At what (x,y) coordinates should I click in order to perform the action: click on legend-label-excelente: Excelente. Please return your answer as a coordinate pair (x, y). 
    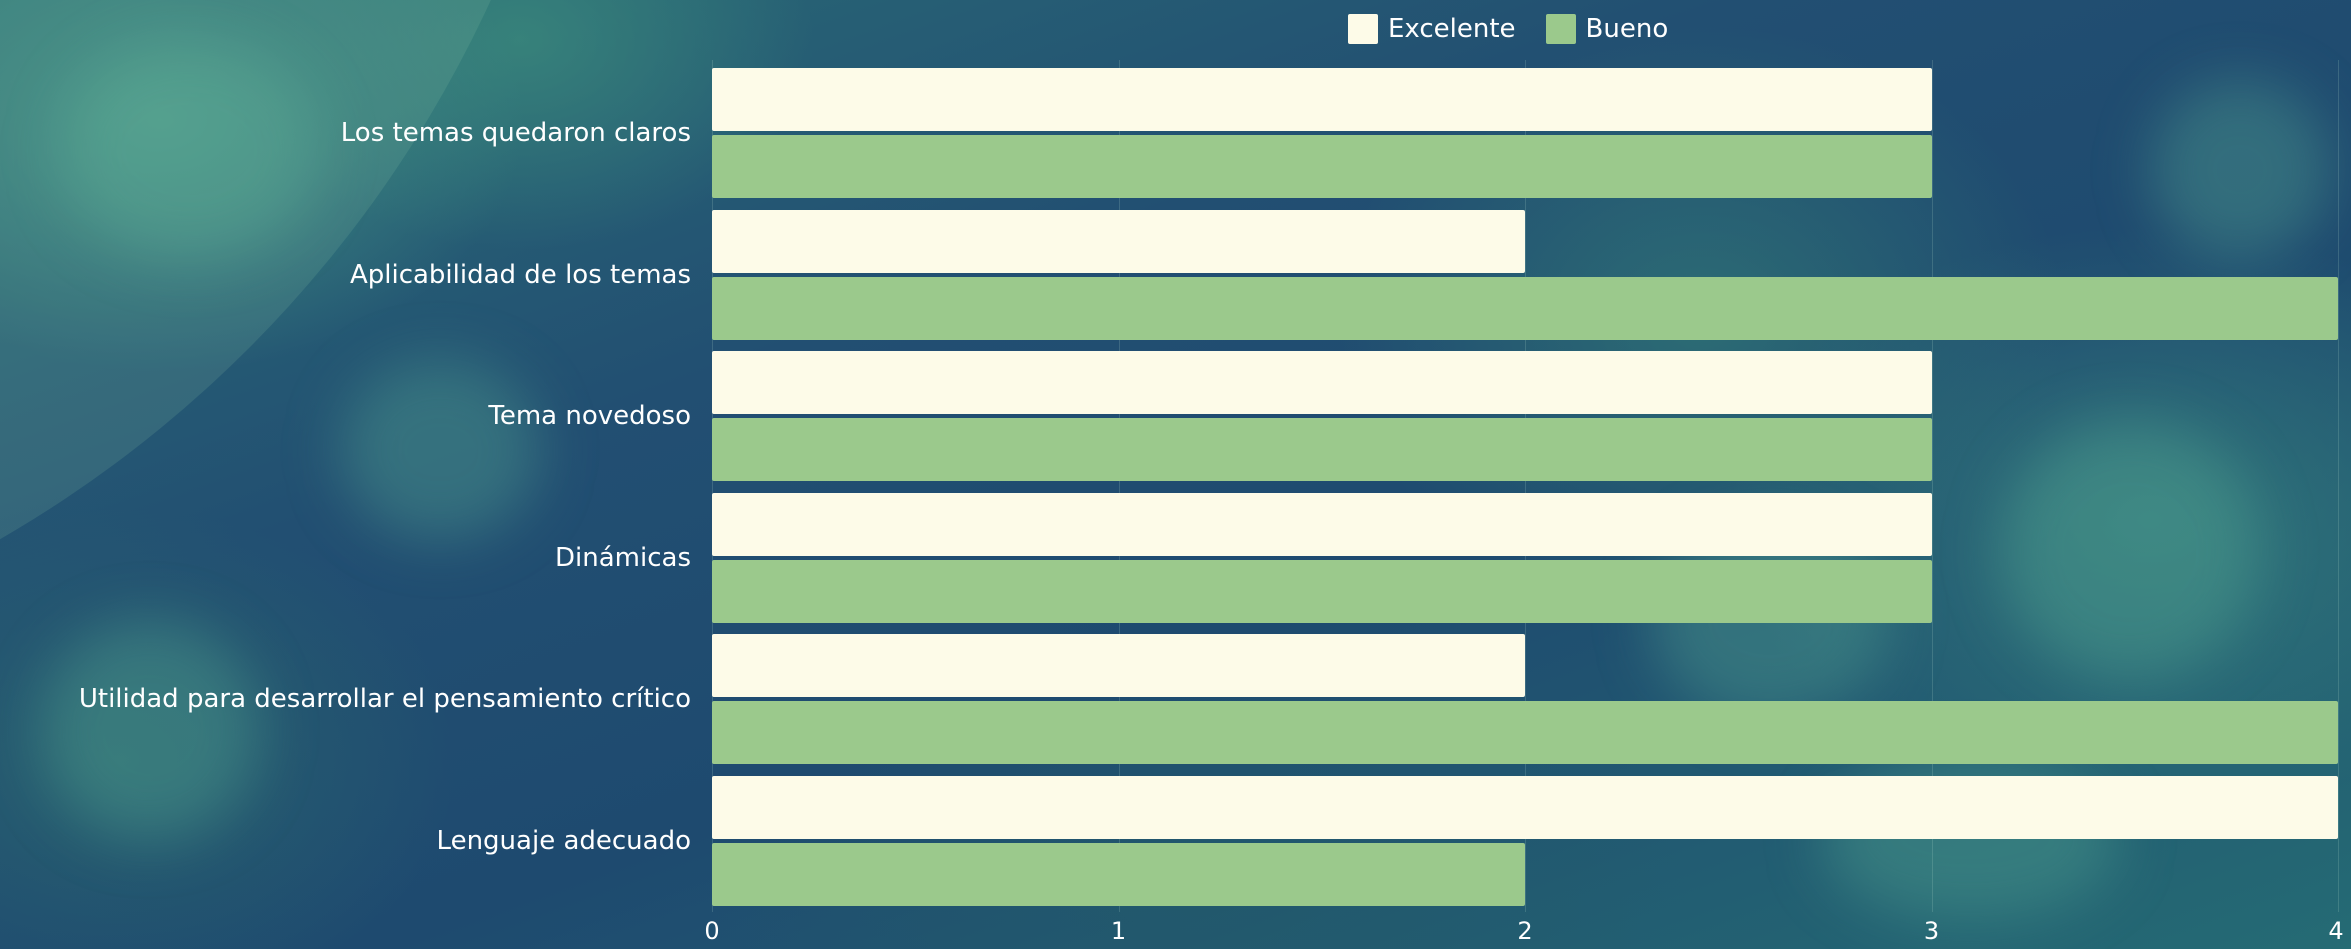
    Looking at the image, I should click on (1452, 29).